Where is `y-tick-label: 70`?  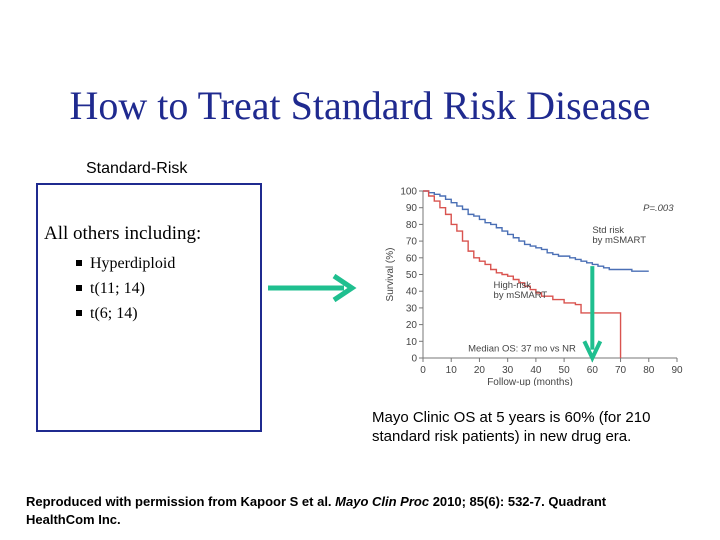
y-tick-label: 70 is located at coordinates (412, 242).